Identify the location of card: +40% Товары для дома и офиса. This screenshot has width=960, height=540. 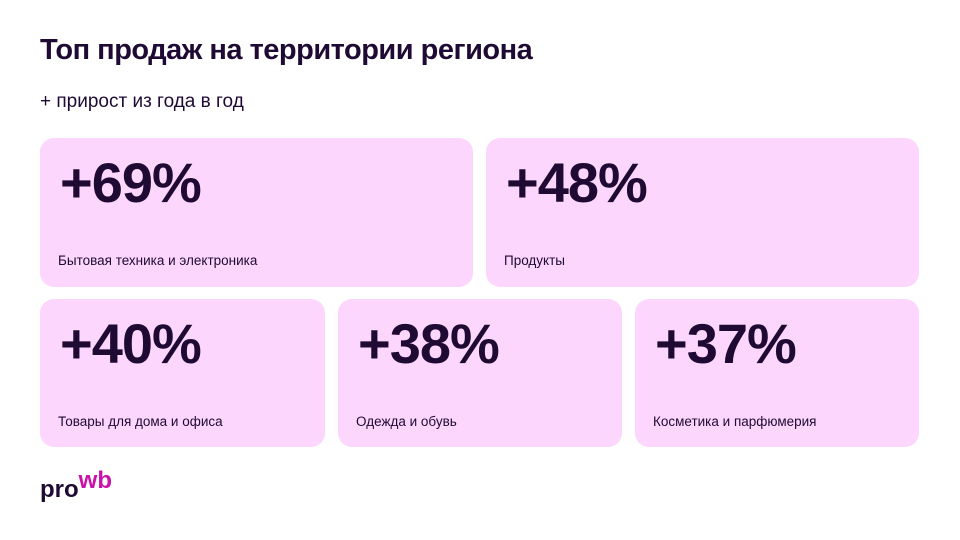
(182, 373).